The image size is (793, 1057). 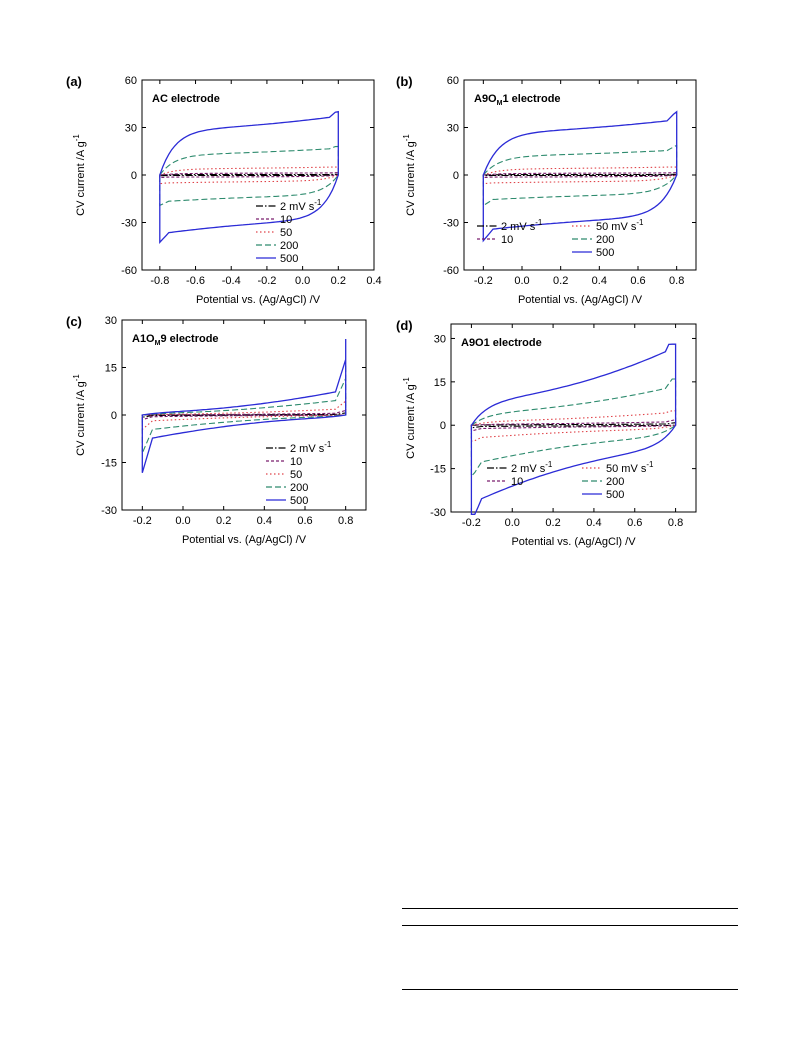 What do you see at coordinates (159, 281) in the screenshot?
I see `x-tick-label: -0.8` at bounding box center [159, 281].